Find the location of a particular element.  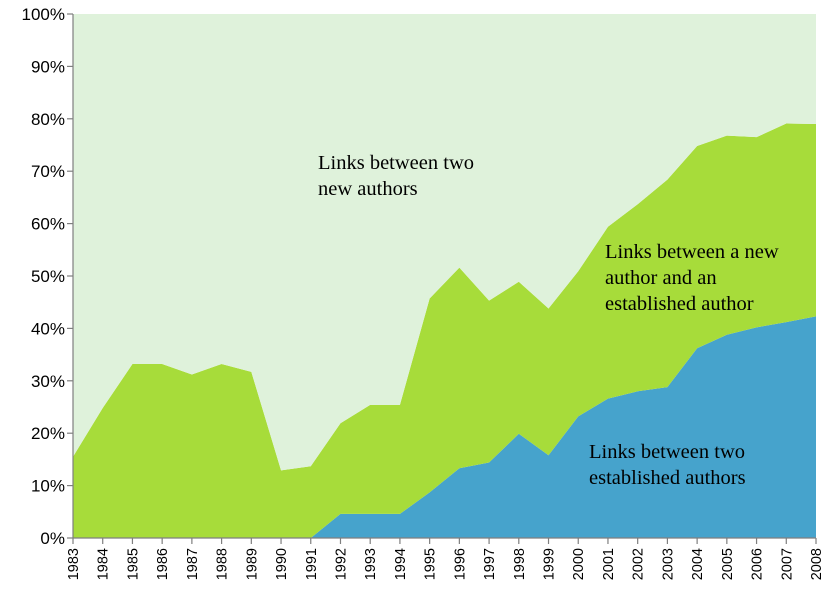

y-tick-label: 70% is located at coordinates (48, 171).